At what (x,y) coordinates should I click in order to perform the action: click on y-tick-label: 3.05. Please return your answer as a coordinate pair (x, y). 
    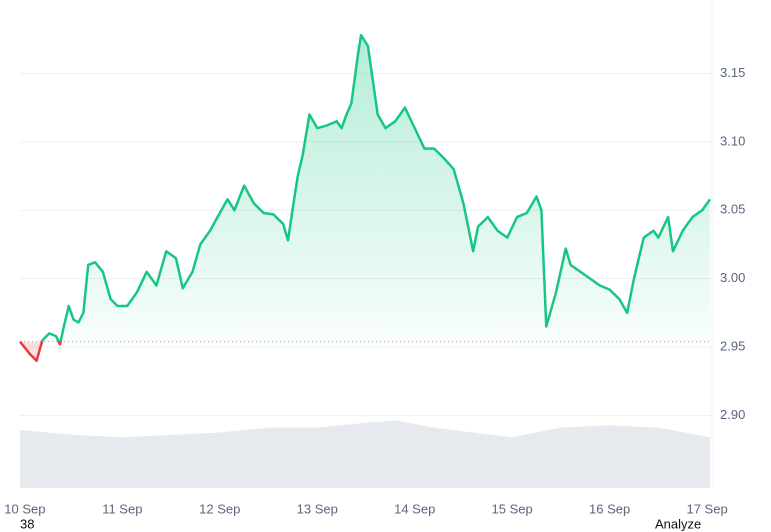
    Looking at the image, I should click on (732, 209).